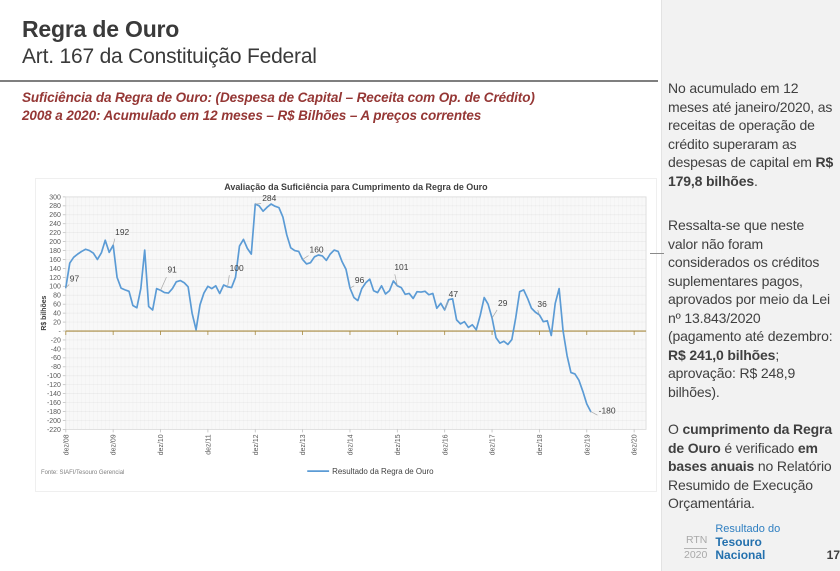  What do you see at coordinates (454, 294) in the screenshot?
I see `data-point-label: 47` at bounding box center [454, 294].